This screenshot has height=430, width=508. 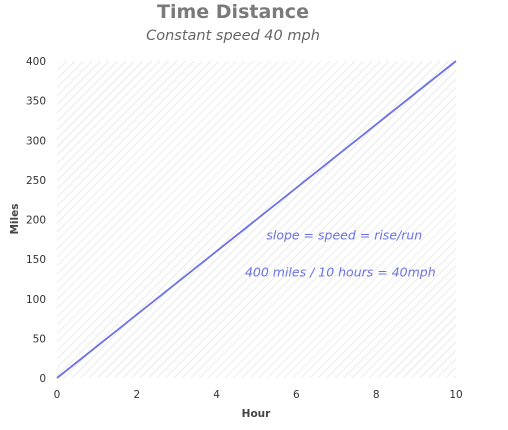 I want to click on x-tick-label: 4, so click(x=216, y=395).